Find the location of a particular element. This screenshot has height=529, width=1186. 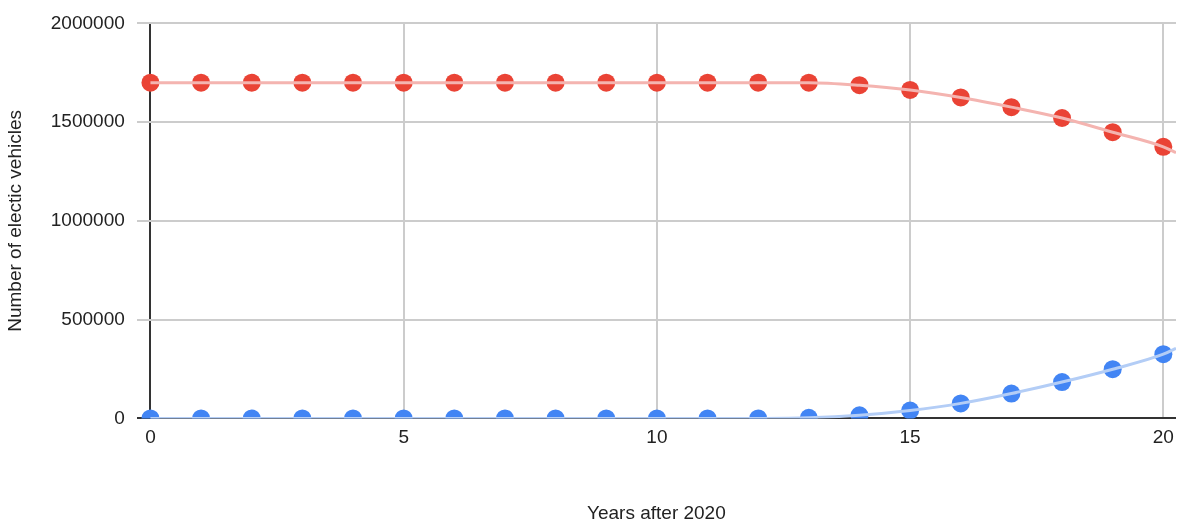

x-tick-label: 20 is located at coordinates (1163, 437).